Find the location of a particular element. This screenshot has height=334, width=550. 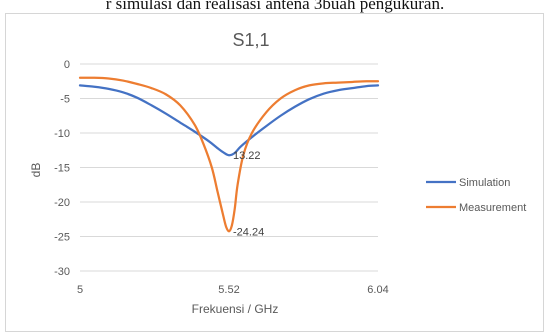

simulation-series-line is located at coordinates (229, 120).